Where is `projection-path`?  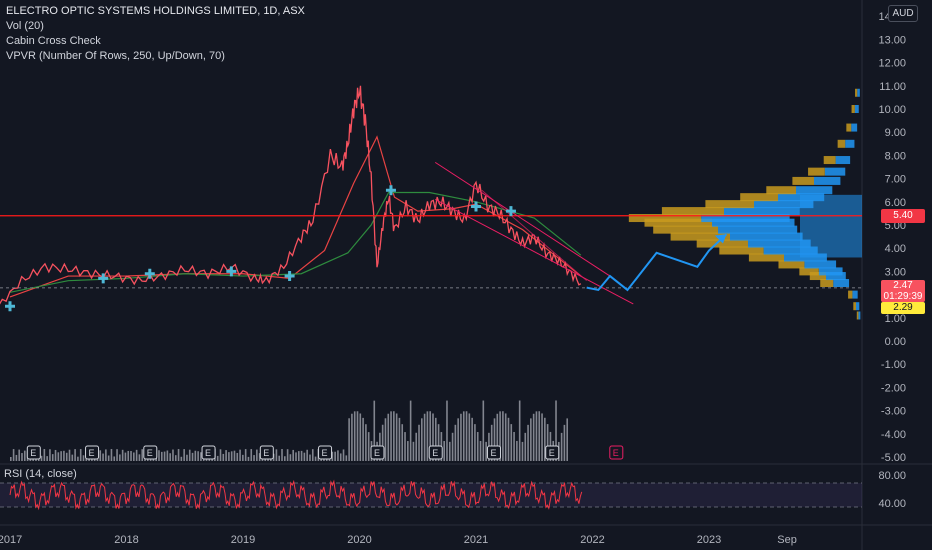
projection-path is located at coordinates (657, 262).